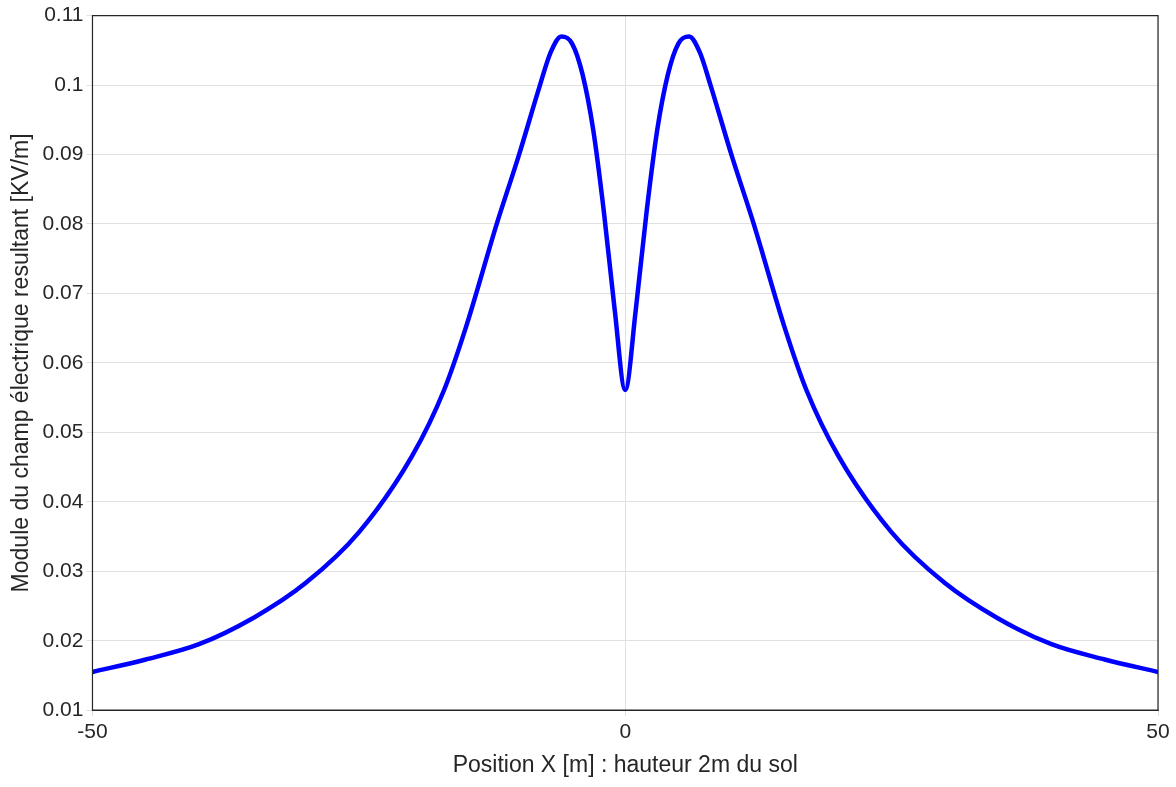 Image resolution: width=1176 pixels, height=787 pixels. What do you see at coordinates (63, 639) in the screenshot?
I see `y-tick-label: 0.02` at bounding box center [63, 639].